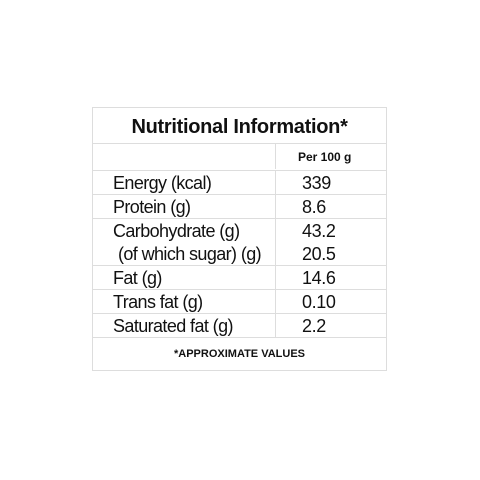 This screenshot has height=480, width=480. What do you see at coordinates (239, 126) in the screenshot?
I see `table-title: Nutritional Information*` at bounding box center [239, 126].